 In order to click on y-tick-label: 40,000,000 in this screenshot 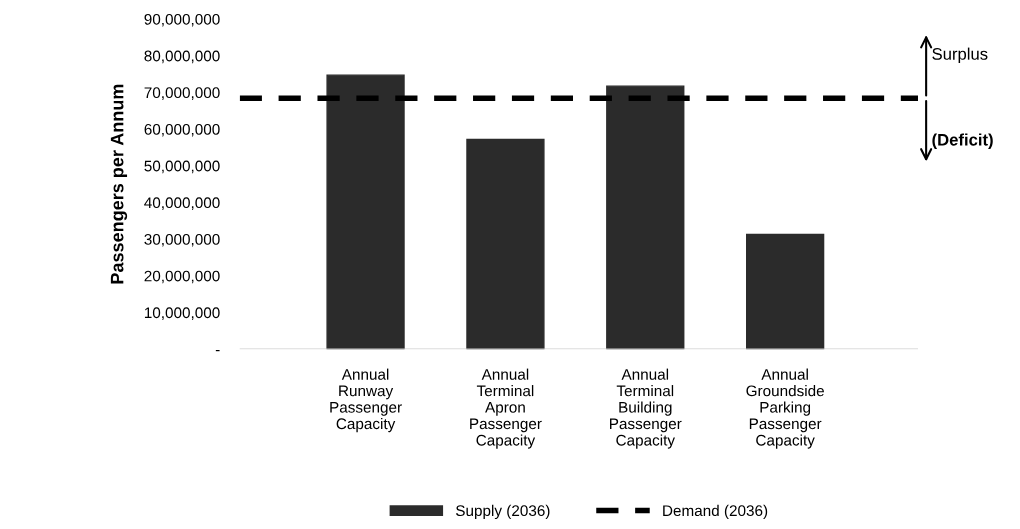, I will do `click(182, 203)`.